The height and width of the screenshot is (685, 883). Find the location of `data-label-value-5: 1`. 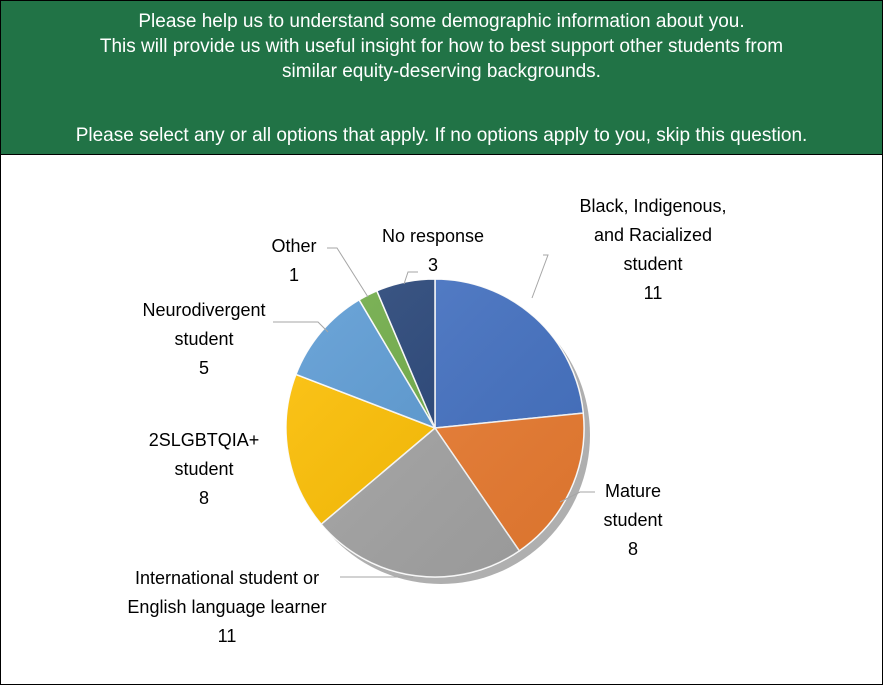

data-label-value-5: 1 is located at coordinates (294, 275).